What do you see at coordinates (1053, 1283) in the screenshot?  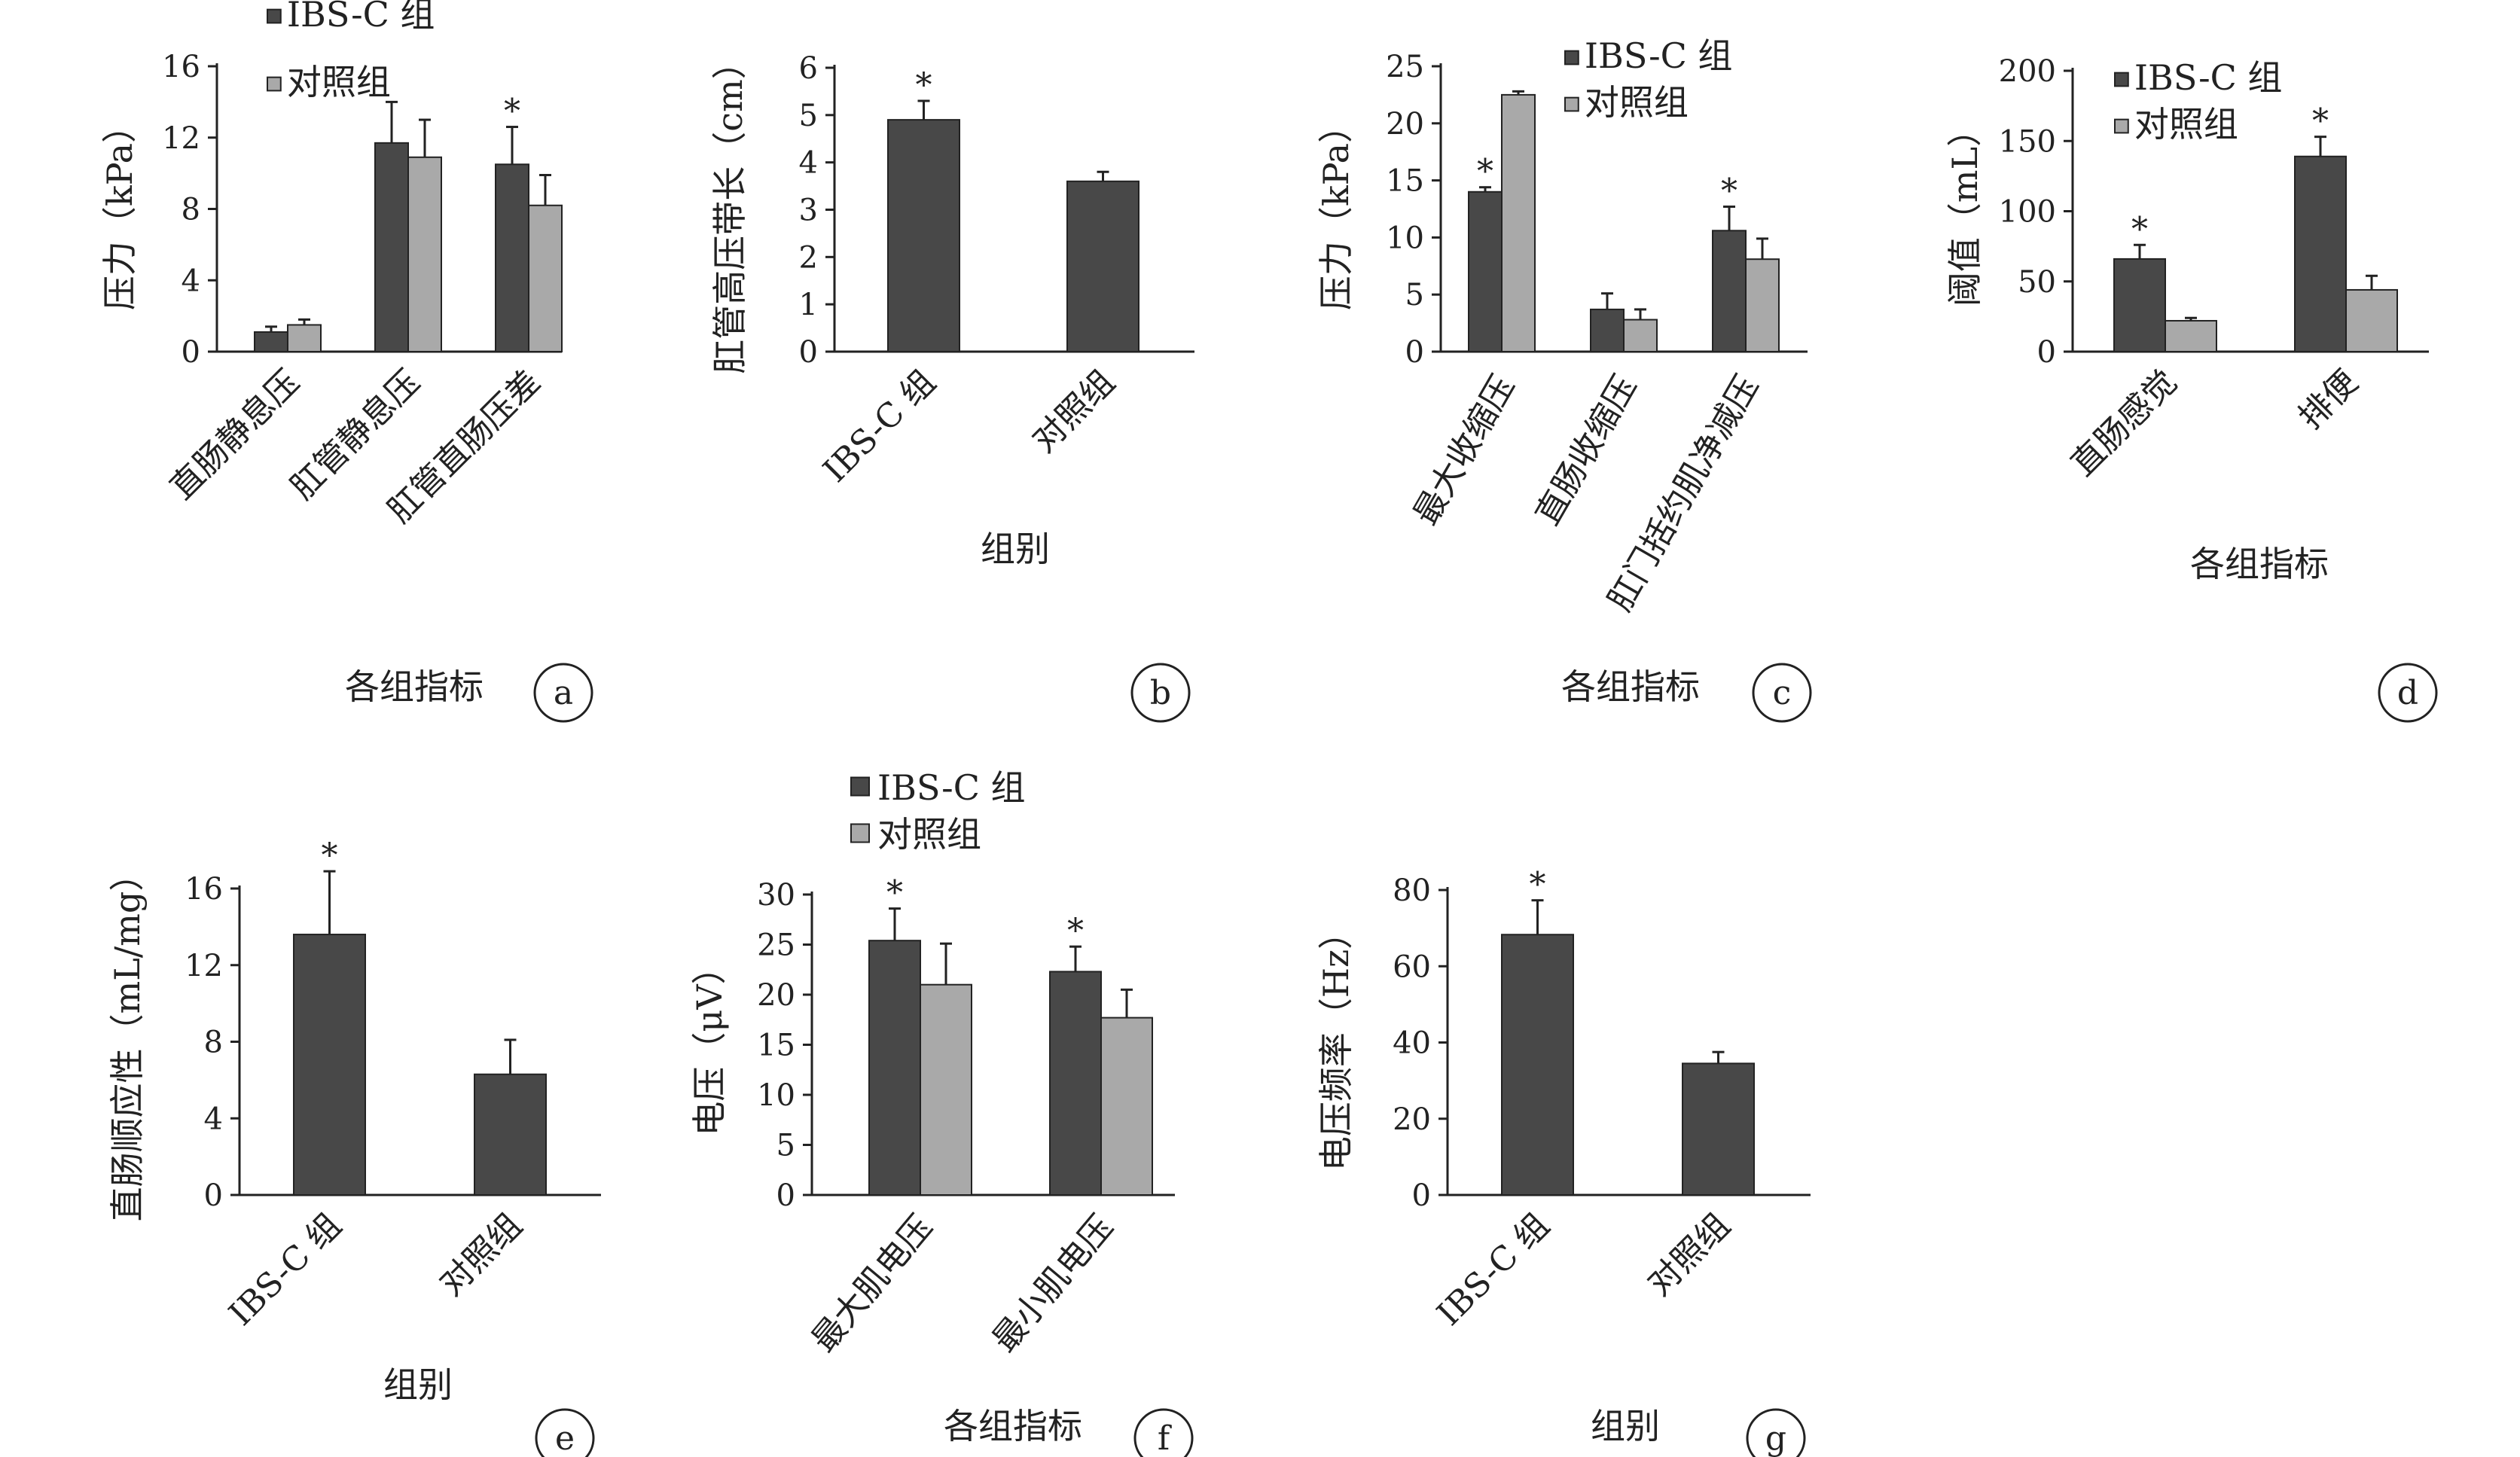 I see `category-label: 最小肌电压` at bounding box center [1053, 1283].